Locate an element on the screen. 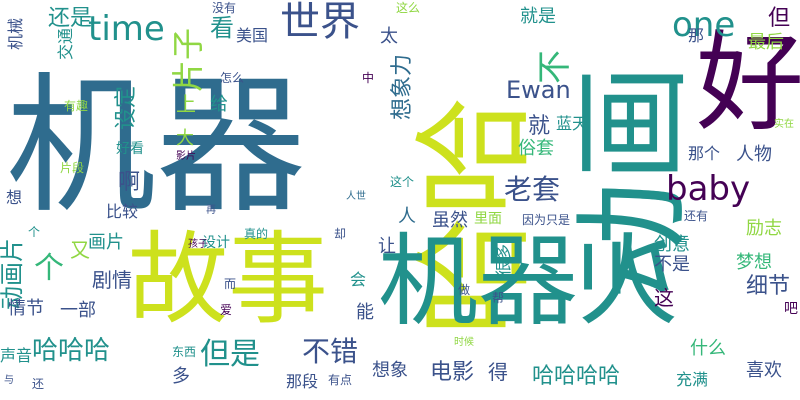  cloud-word: 做 is located at coordinates (464, 290).